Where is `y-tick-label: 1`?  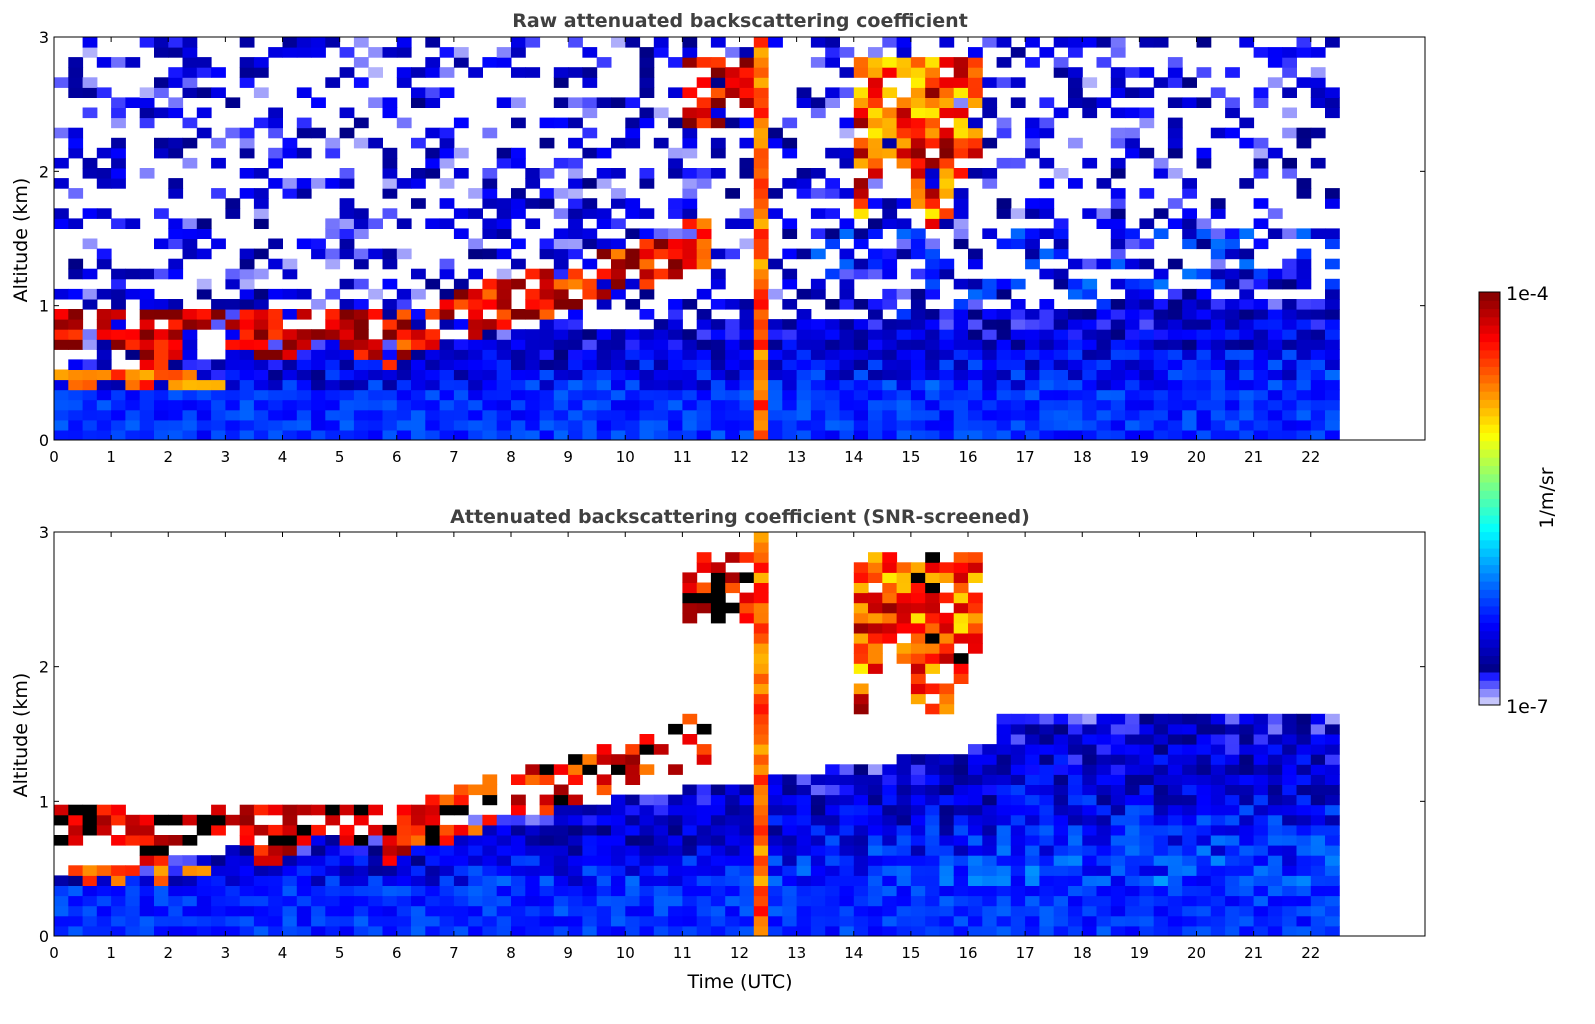 y-tick-label: 1 is located at coordinates (44, 801).